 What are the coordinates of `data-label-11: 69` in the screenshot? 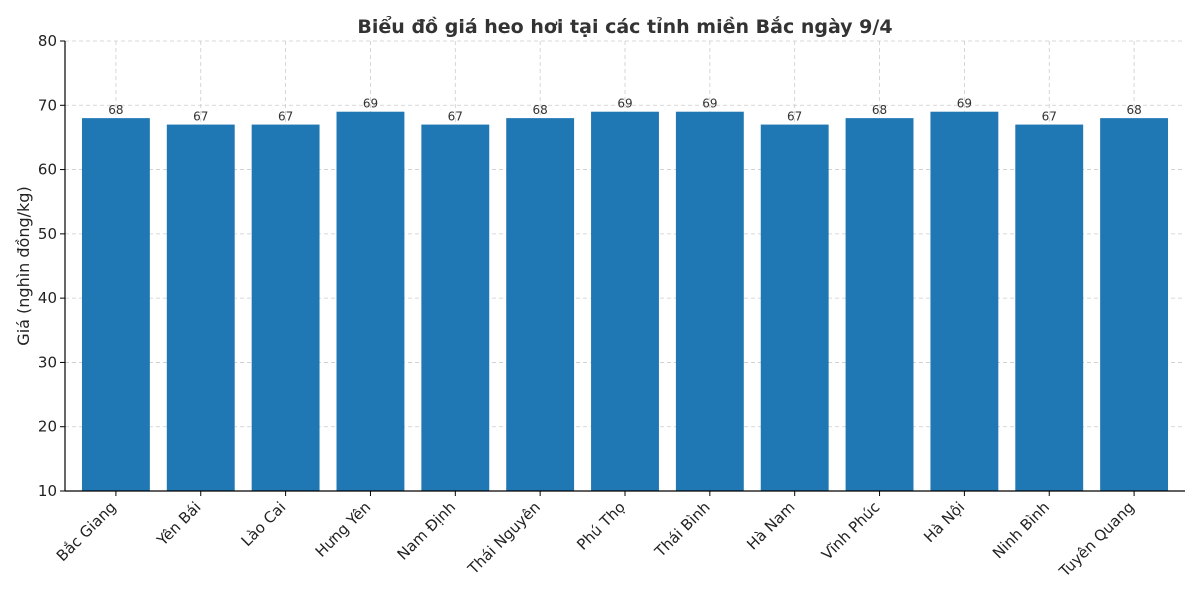 It's located at (964, 104).